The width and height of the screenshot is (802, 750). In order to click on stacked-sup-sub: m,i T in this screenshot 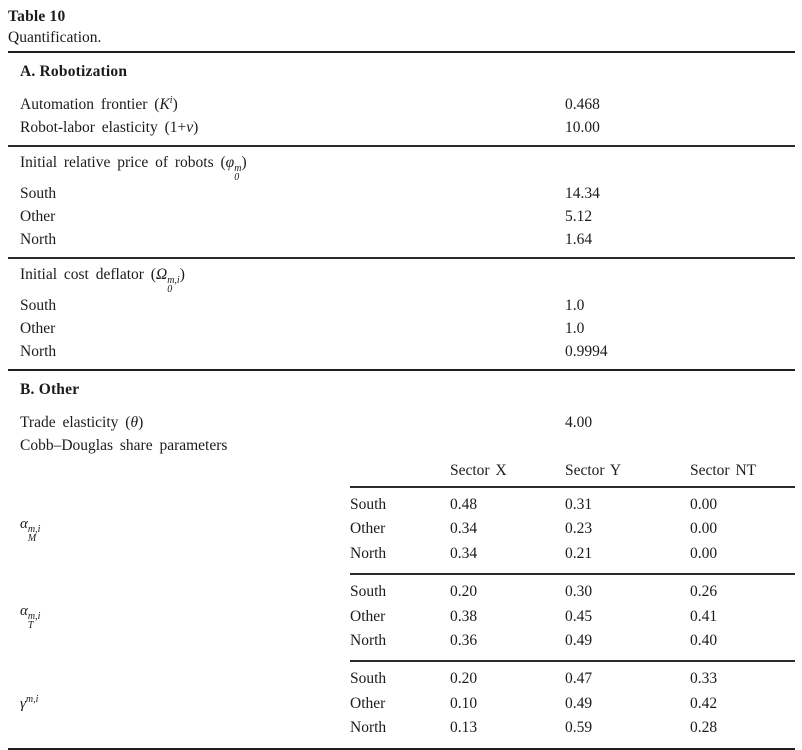, I will do `click(34, 621)`.